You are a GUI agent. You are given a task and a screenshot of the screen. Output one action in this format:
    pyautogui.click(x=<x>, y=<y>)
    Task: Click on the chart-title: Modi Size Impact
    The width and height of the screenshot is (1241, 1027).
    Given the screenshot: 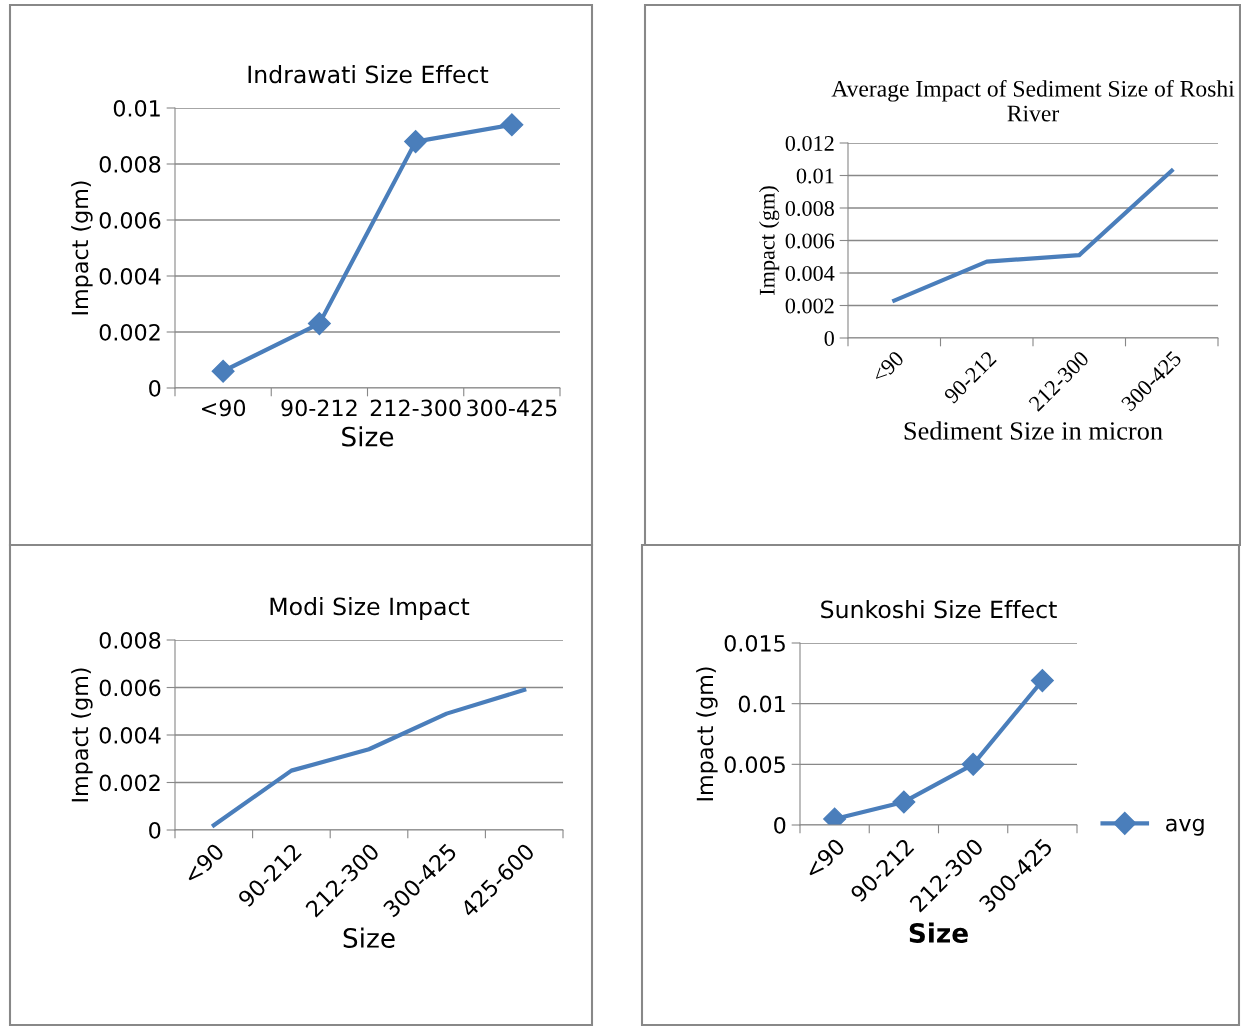 What is the action you would take?
    pyautogui.click(x=370, y=608)
    